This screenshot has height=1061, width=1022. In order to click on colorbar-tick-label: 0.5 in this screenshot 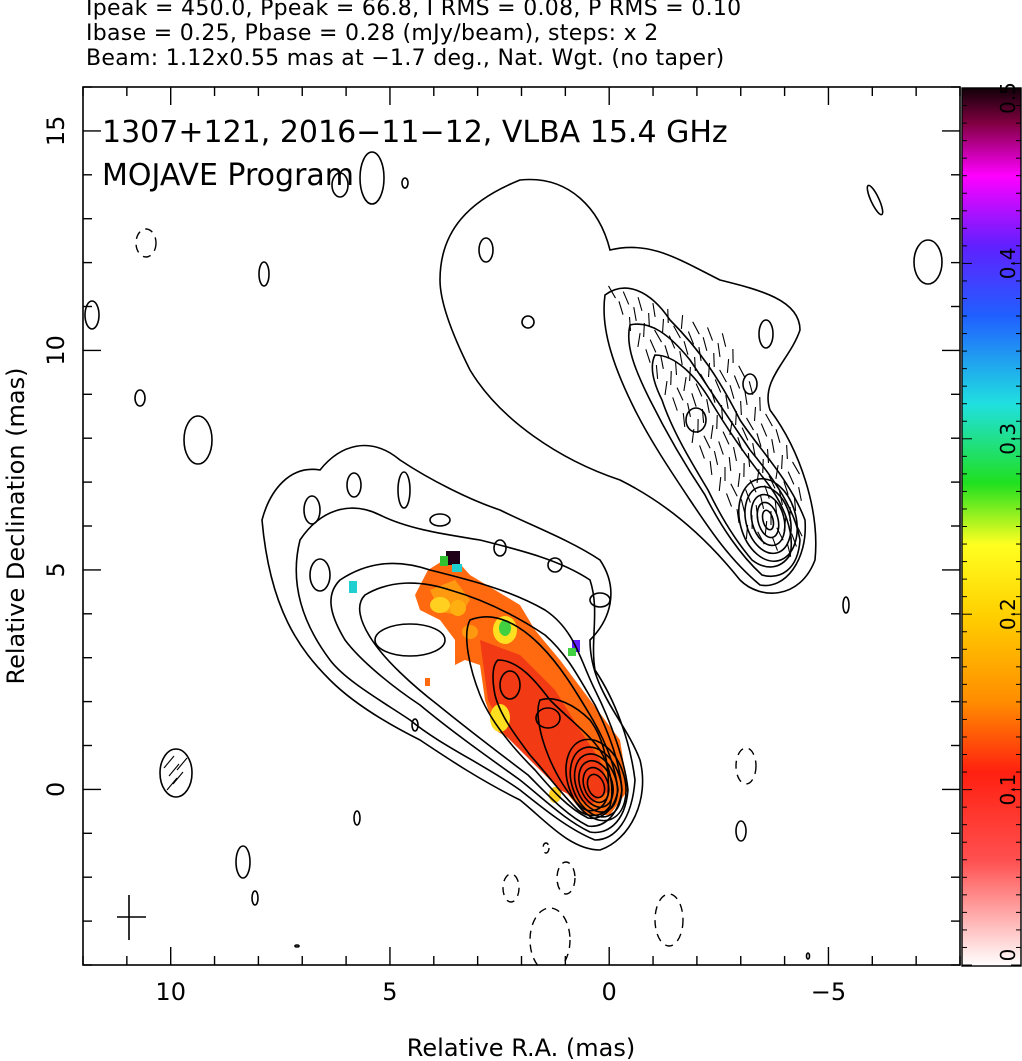, I will do `click(1008, 98)`.